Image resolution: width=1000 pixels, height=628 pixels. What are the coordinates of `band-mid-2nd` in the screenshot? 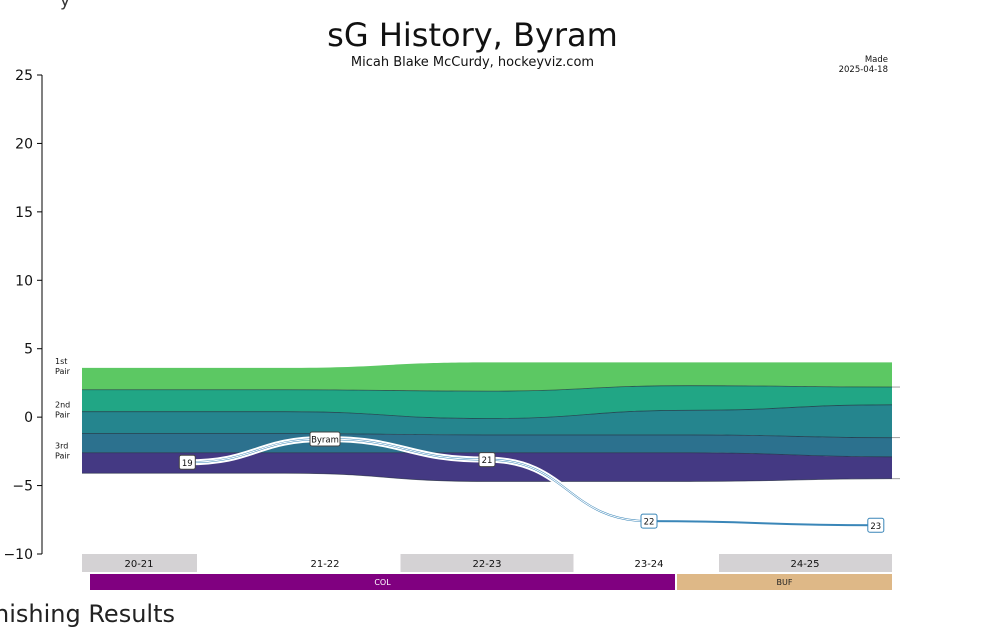 It's located at (487, 421).